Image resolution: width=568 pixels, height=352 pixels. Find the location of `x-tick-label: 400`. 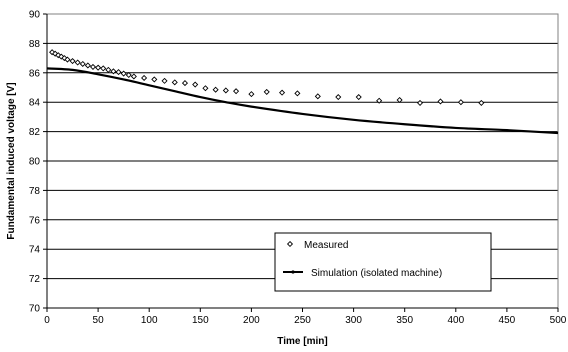

x-tick-label: 400 is located at coordinates (455, 320).